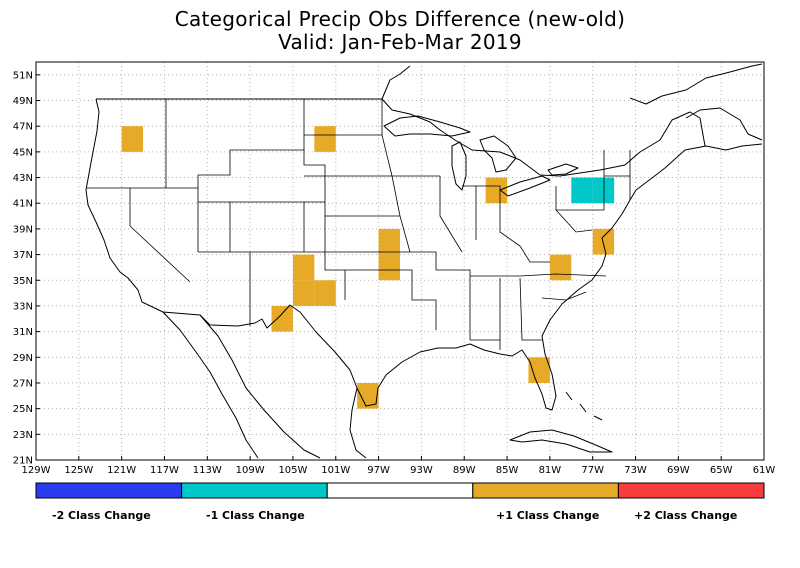 This screenshot has width=800, height=568. I want to click on bahamas, so click(584, 406).